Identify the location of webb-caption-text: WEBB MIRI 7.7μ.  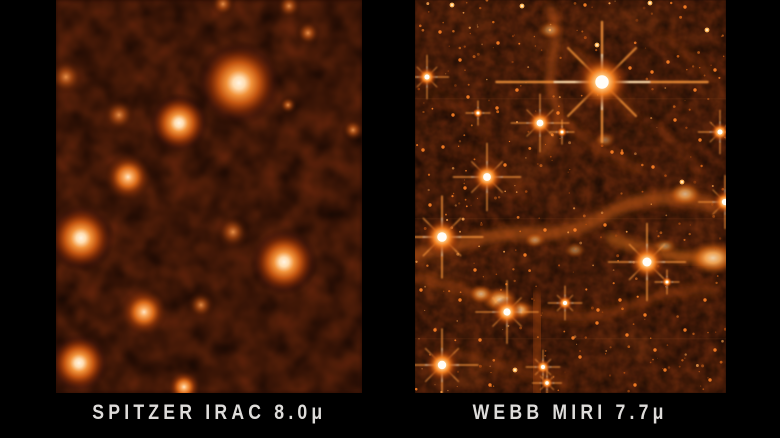
(570, 412).